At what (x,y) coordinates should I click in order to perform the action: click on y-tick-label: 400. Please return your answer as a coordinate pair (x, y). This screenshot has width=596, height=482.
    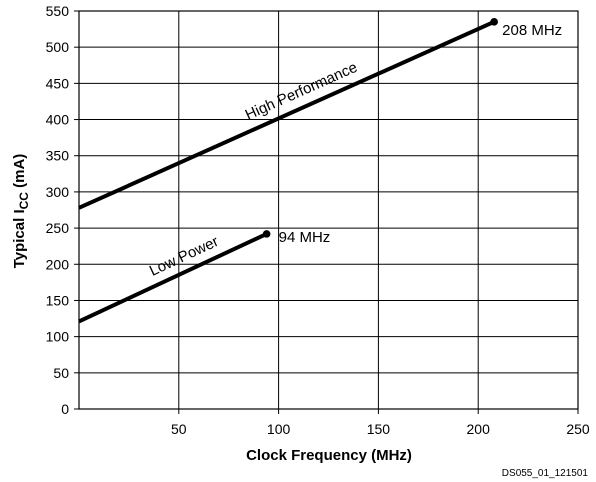
    Looking at the image, I should click on (58, 120).